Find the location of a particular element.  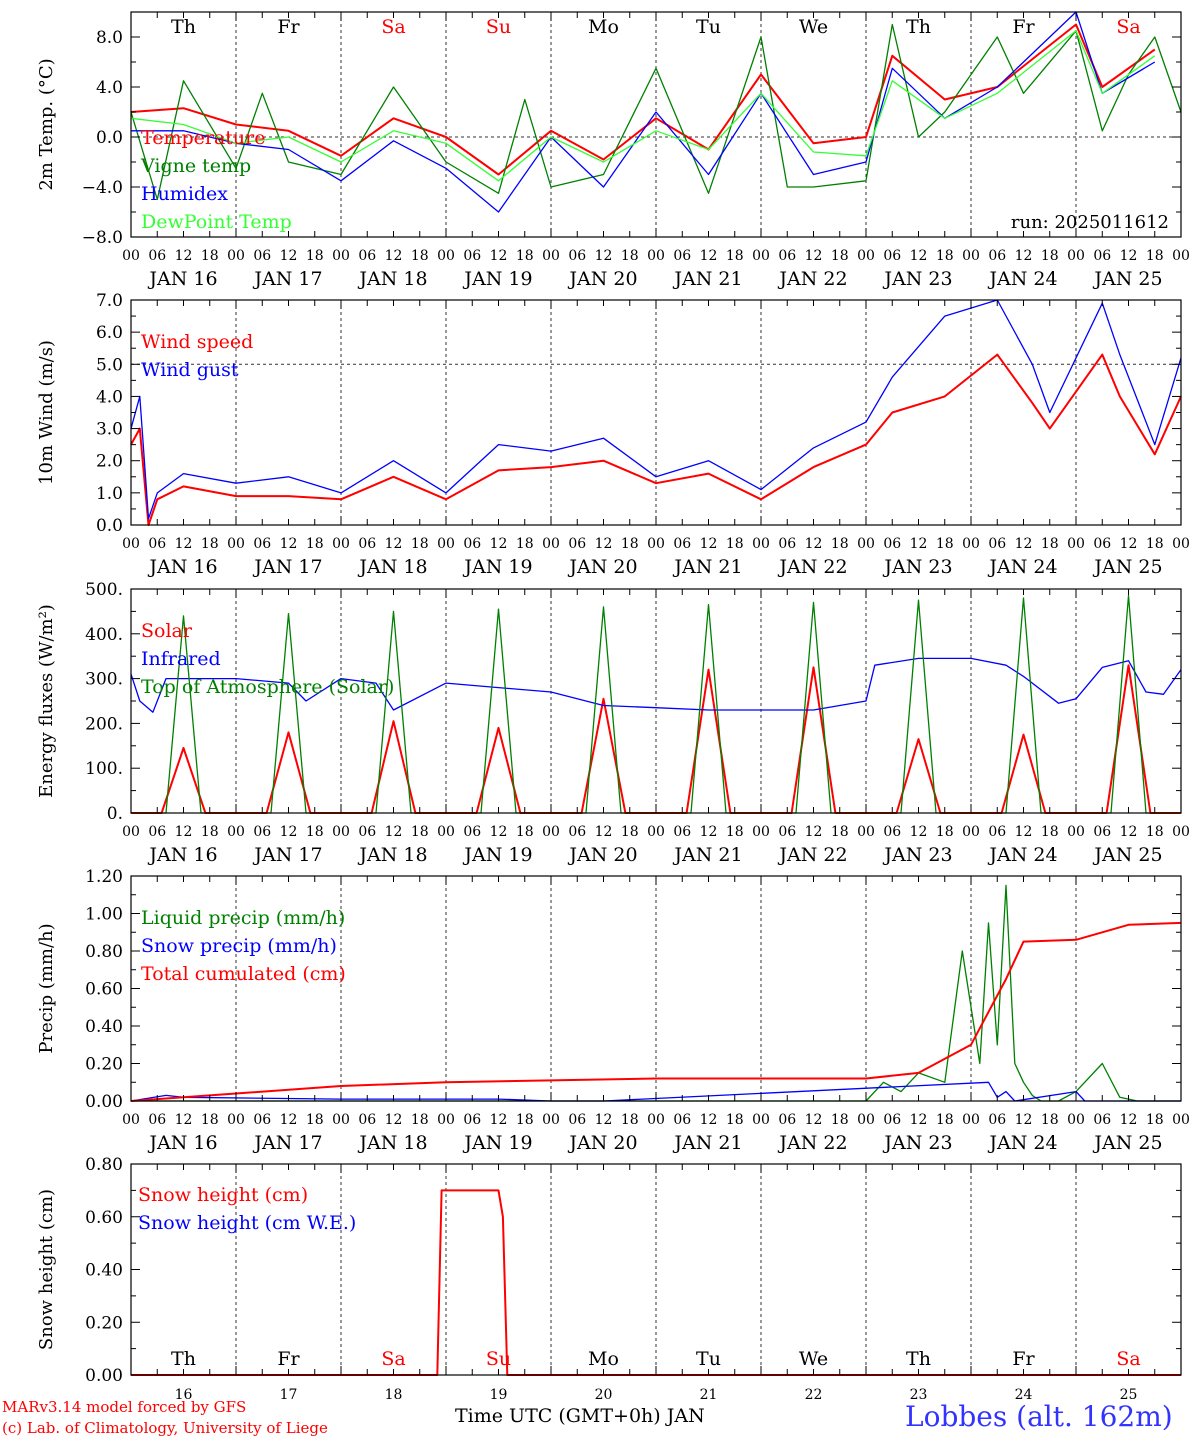

x-day-number: 19 is located at coordinates (499, 1395).